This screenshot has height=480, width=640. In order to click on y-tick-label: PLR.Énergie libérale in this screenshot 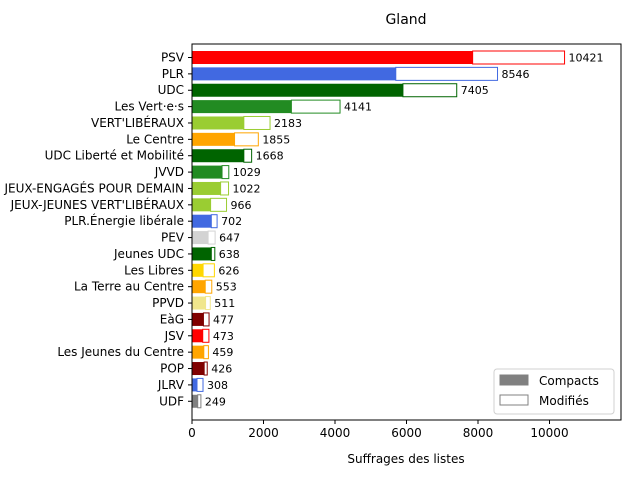, I will do `click(124, 220)`.